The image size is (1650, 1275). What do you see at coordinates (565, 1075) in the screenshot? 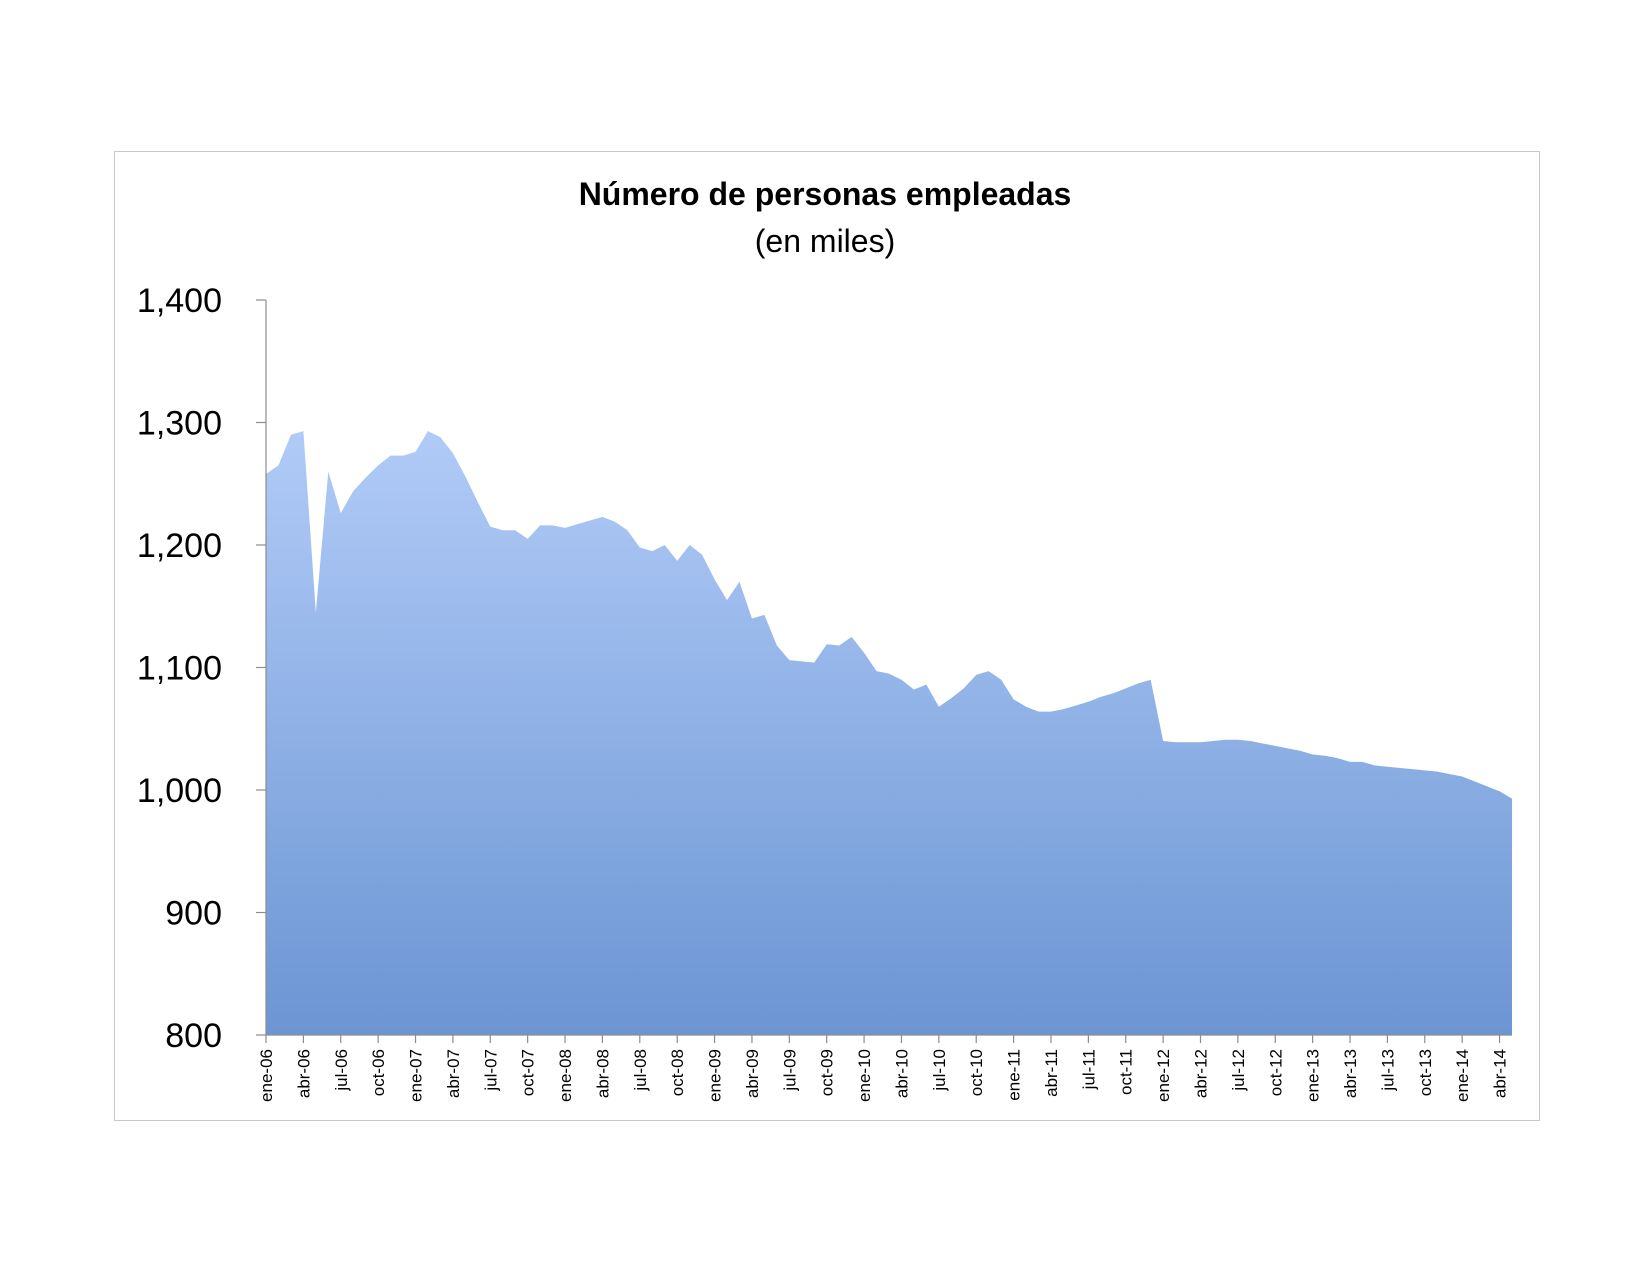
I see `x-tick-label: ene-08` at bounding box center [565, 1075].